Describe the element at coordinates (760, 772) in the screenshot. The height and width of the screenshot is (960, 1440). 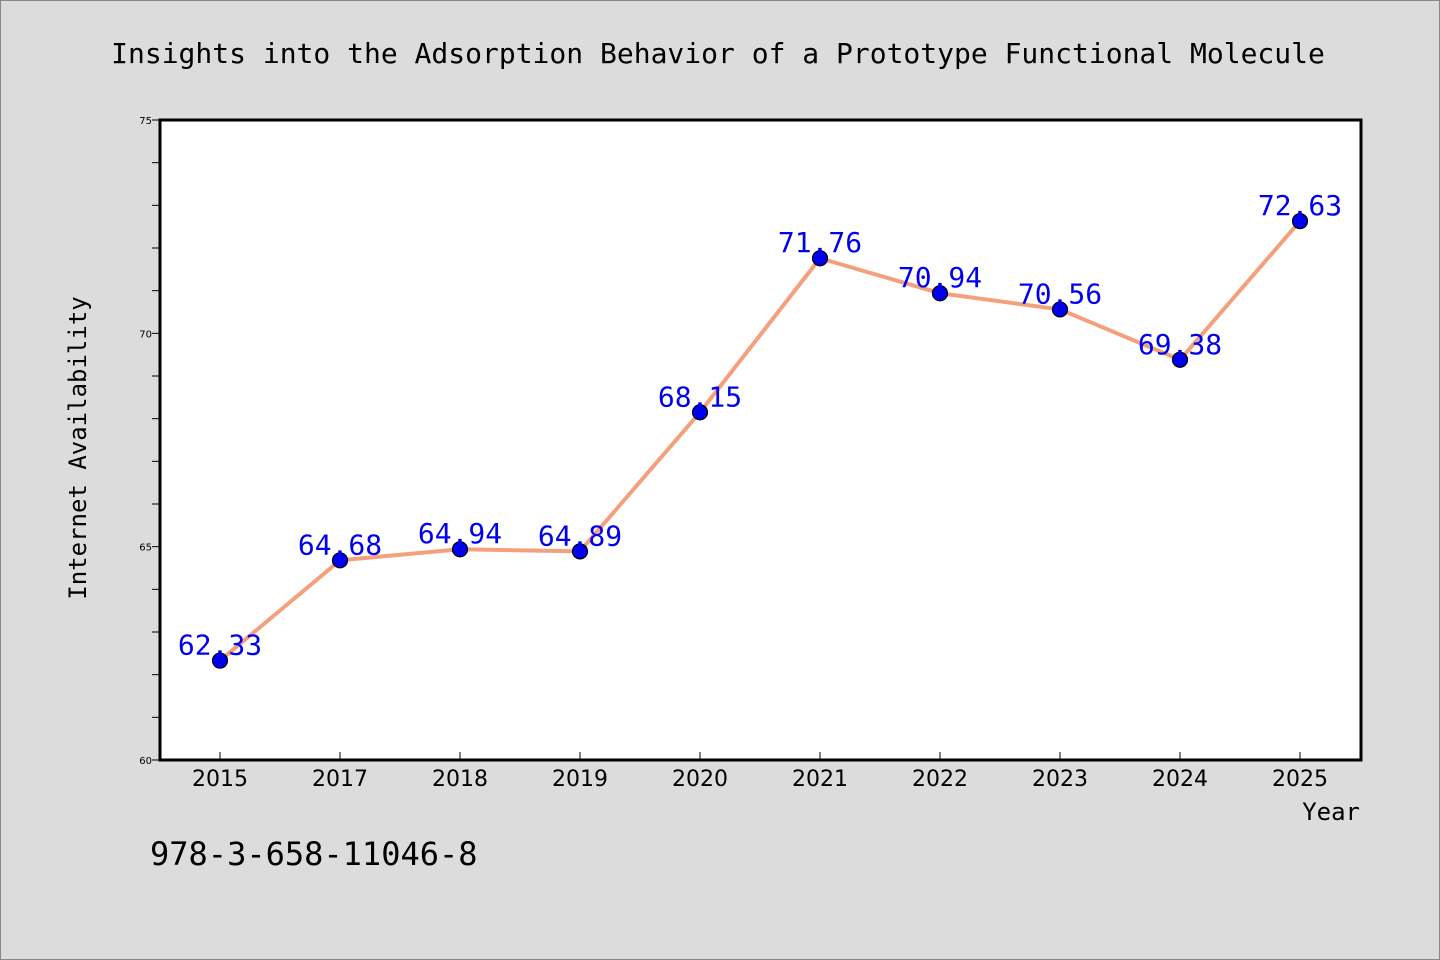
I see `x-axis: 2015 2017 2018 2019 2020 2021 2022 2023 2024 2025` at that location.